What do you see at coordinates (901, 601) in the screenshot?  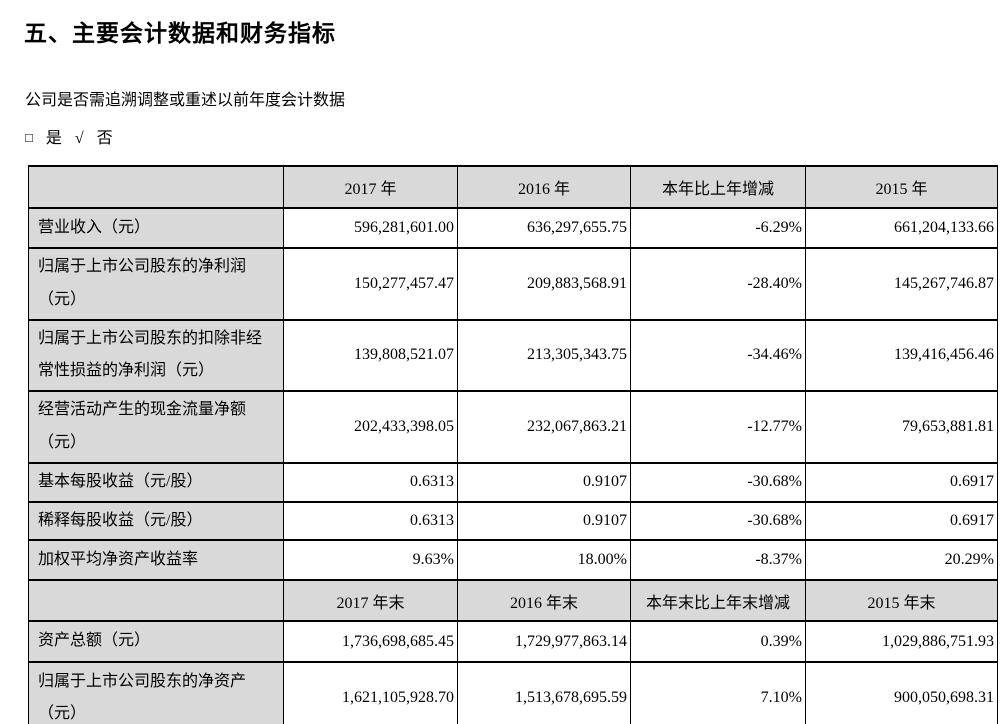 I see `header-cell-2015-yearend: 2015 年末` at bounding box center [901, 601].